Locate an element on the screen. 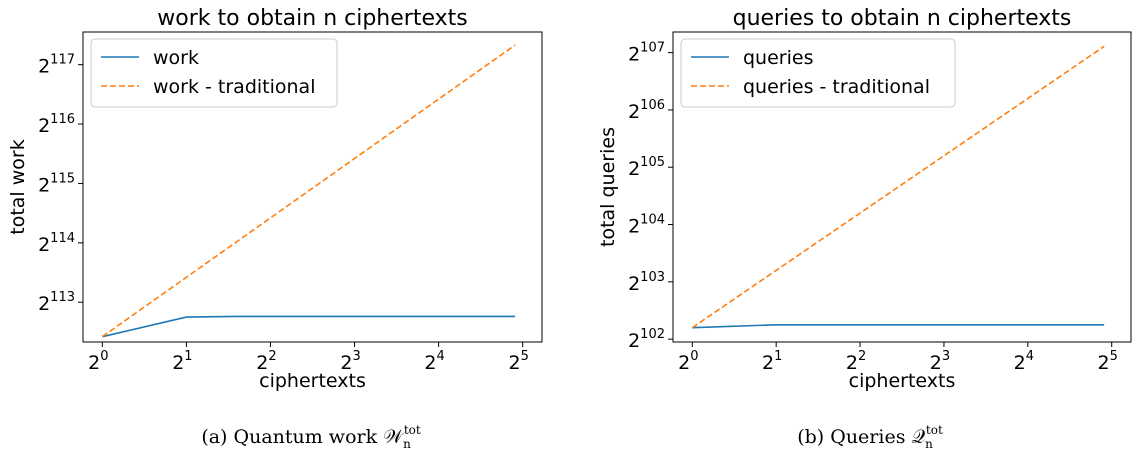  legend-entry-label: work - traditional is located at coordinates (234, 87).